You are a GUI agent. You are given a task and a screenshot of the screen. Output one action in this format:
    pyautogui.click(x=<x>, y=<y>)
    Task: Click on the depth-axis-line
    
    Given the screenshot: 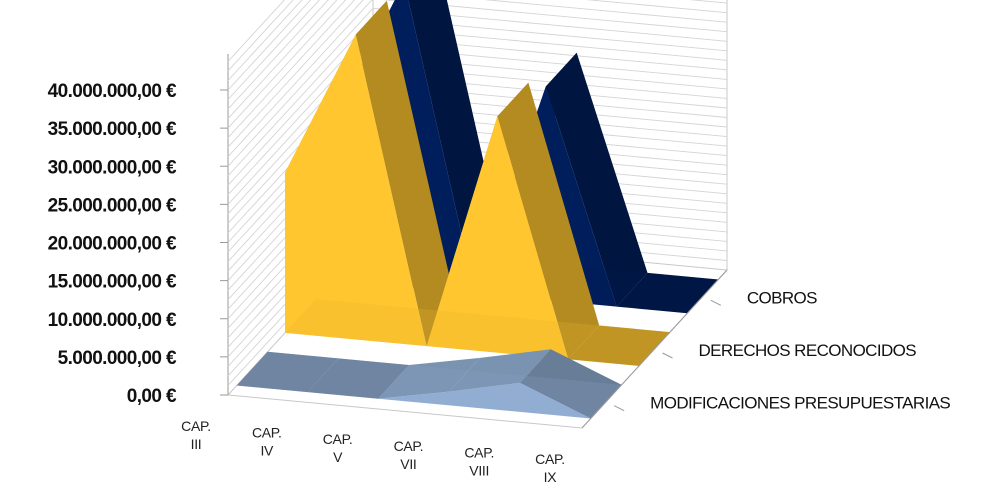 What is the action you would take?
    pyautogui.click(x=654, y=349)
    